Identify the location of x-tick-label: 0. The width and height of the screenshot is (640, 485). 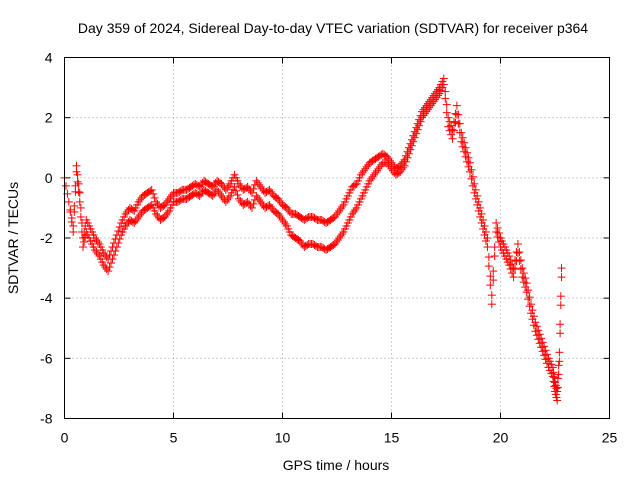
(65, 438).